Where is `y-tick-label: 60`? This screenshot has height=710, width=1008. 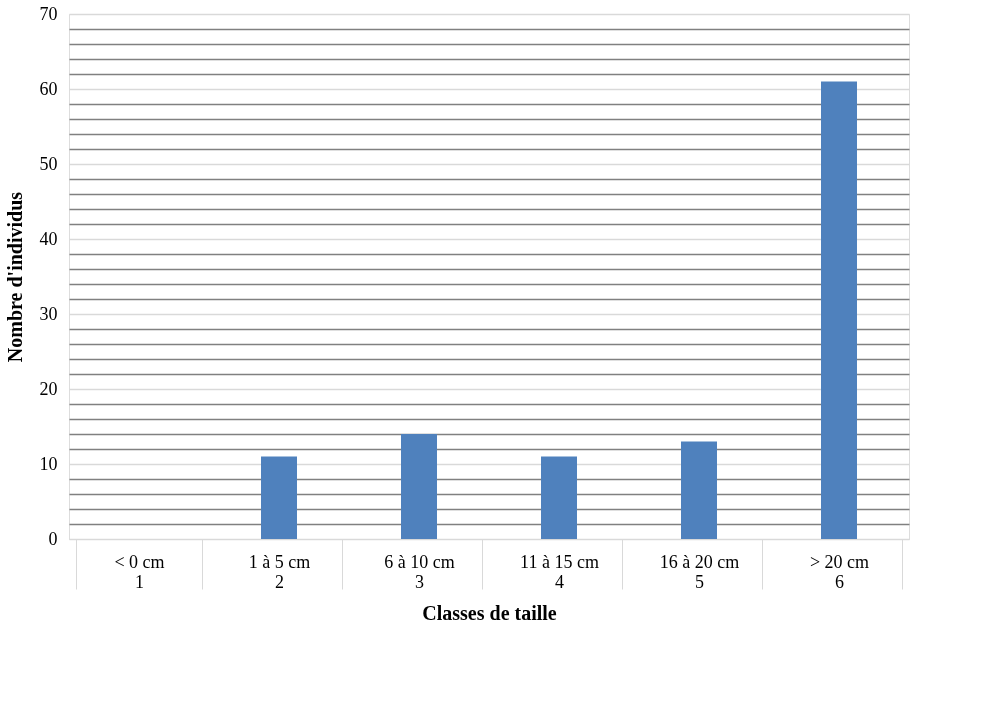 y-tick-label: 60 is located at coordinates (48, 88).